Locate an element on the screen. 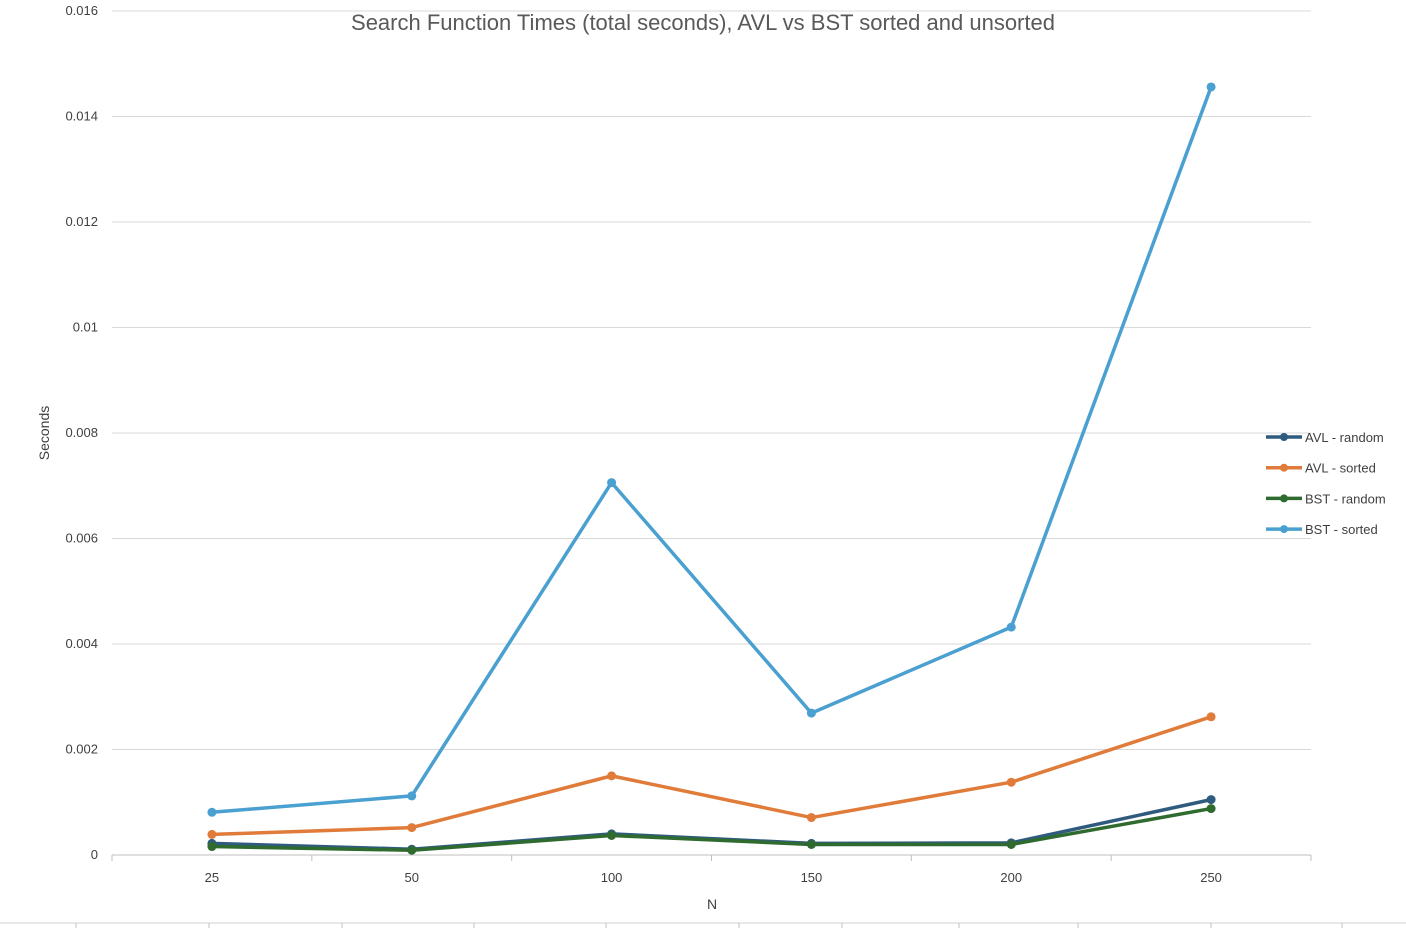 The height and width of the screenshot is (928, 1406). y-tick-label: 0.004 is located at coordinates (81, 643).